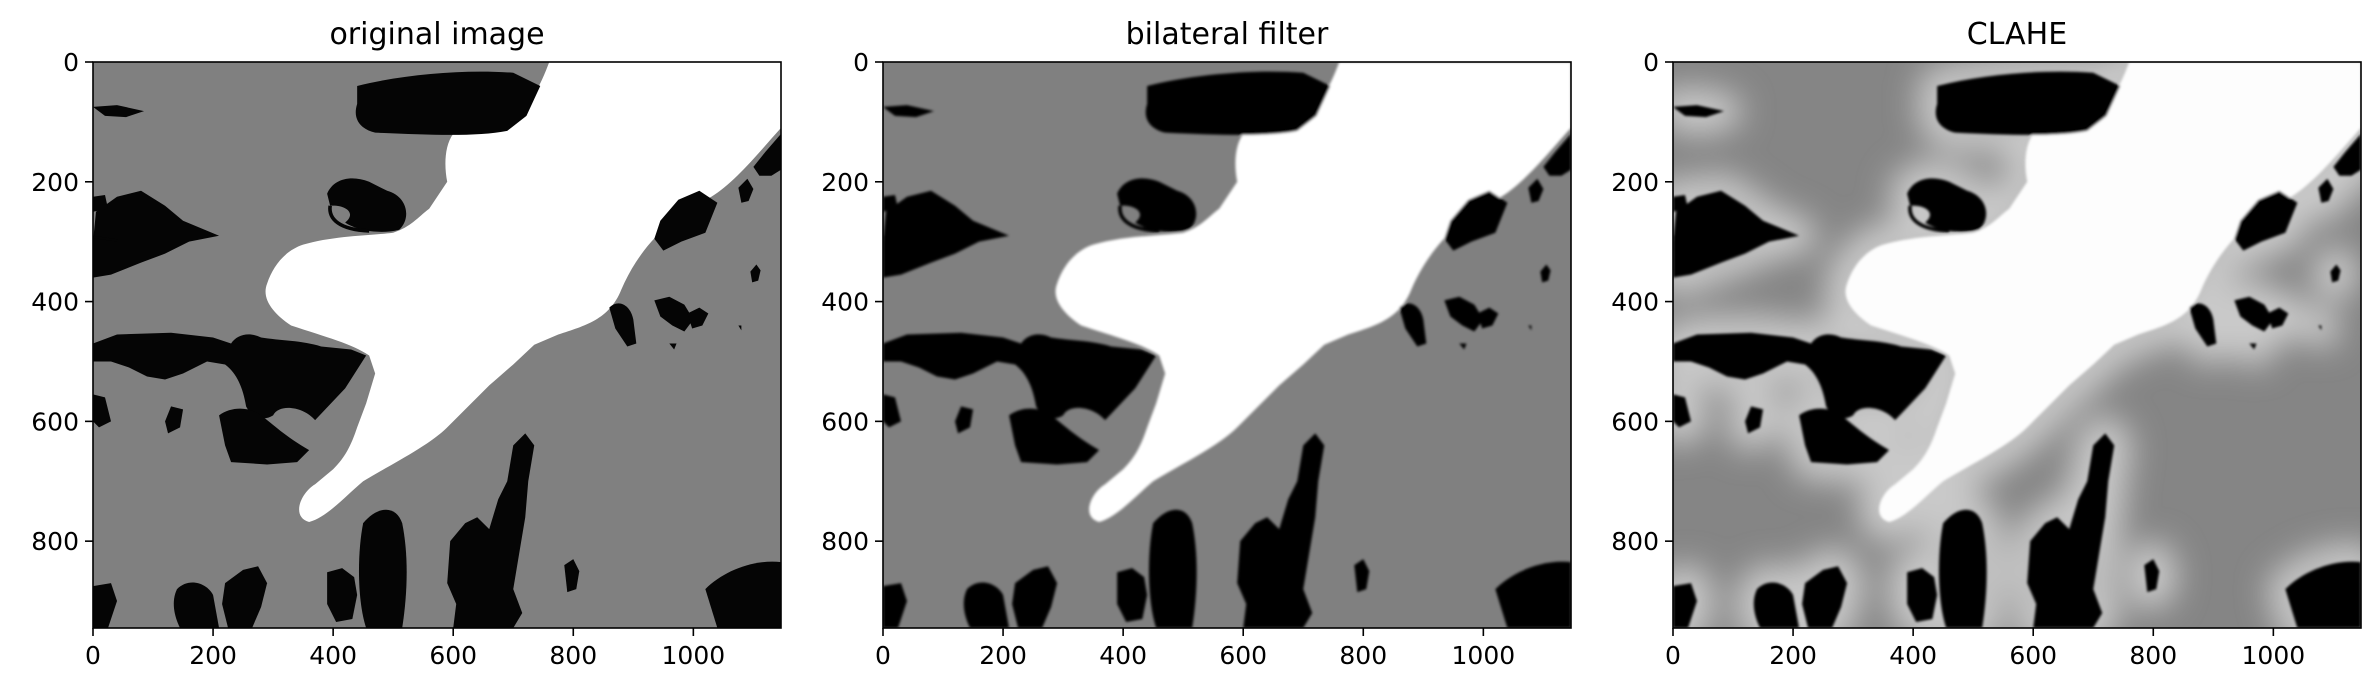 This screenshot has width=2380, height=695. I want to click on y-tick-label: 200, so click(55, 182).